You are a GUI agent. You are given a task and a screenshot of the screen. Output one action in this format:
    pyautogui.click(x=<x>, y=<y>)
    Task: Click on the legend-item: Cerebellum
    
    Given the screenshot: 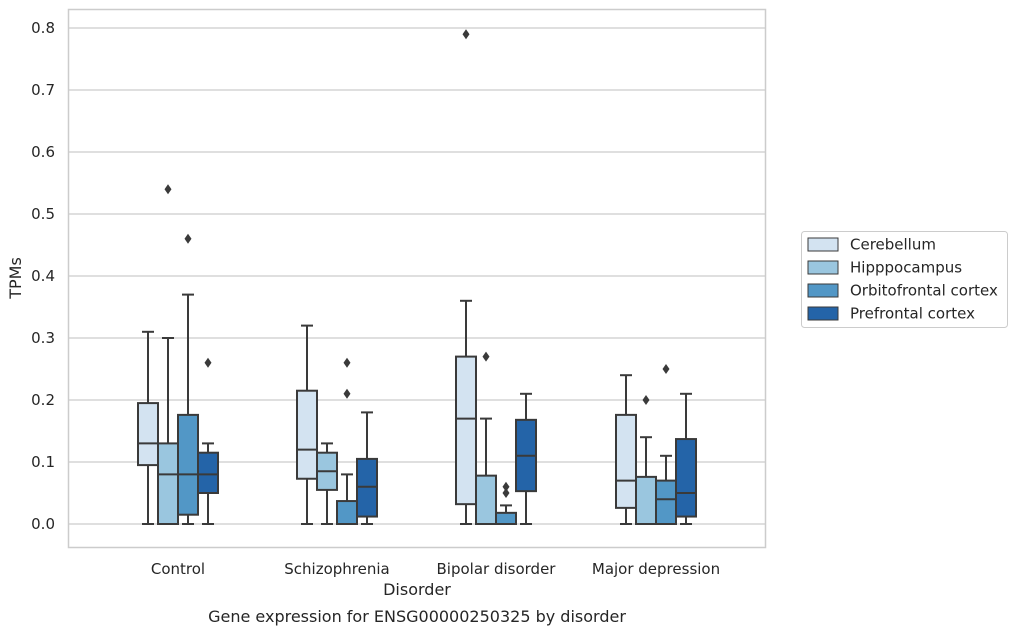 What is the action you would take?
    pyautogui.click(x=871, y=245)
    